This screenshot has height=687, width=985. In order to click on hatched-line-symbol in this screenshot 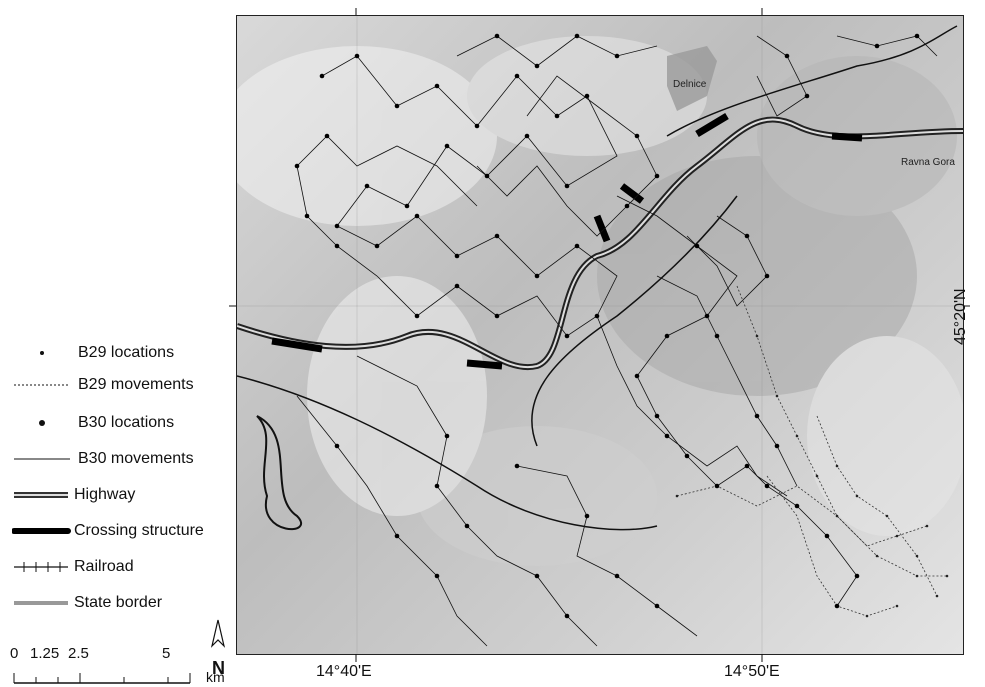, I will do `click(41, 567)`.